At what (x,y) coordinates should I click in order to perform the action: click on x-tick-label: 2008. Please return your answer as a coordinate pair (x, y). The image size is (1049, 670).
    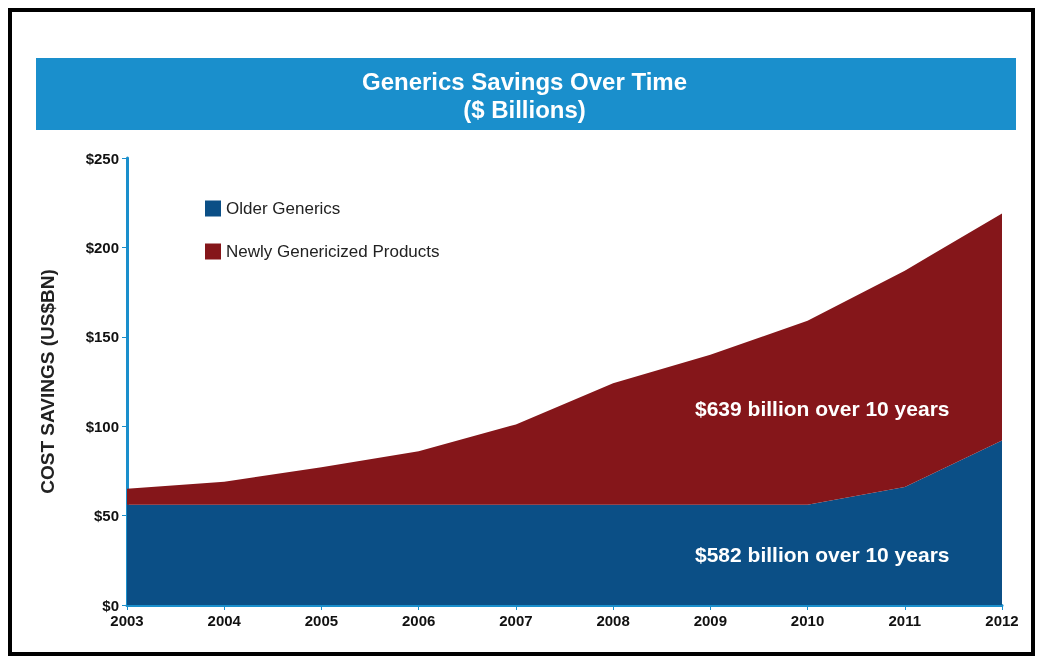
    Looking at the image, I should click on (613, 620).